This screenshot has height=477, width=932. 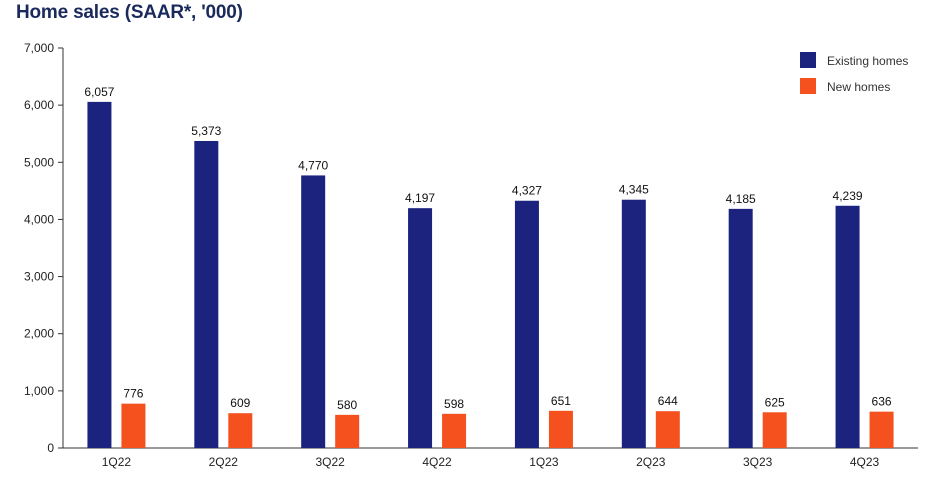 I want to click on data-label: 776, so click(x=133, y=394).